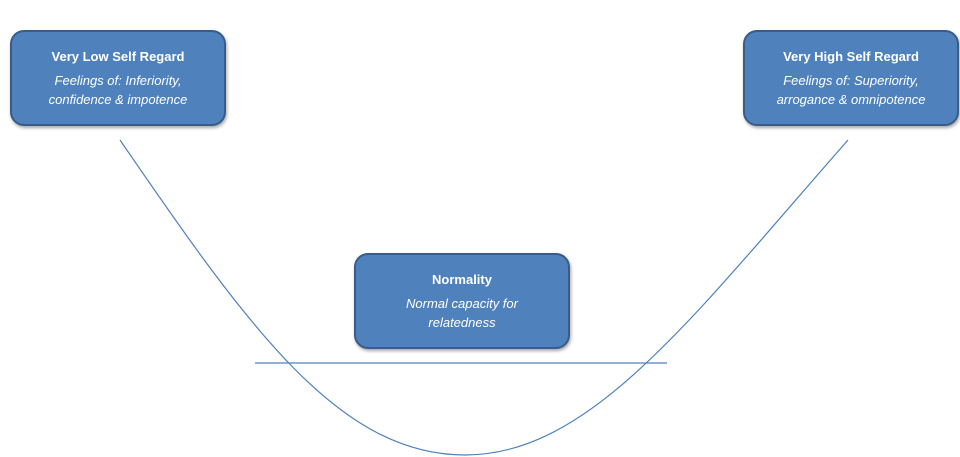 Image resolution: width=960 pixels, height=457 pixels. I want to click on box-subtitle: Normal capacity for relatedness, so click(462, 313).